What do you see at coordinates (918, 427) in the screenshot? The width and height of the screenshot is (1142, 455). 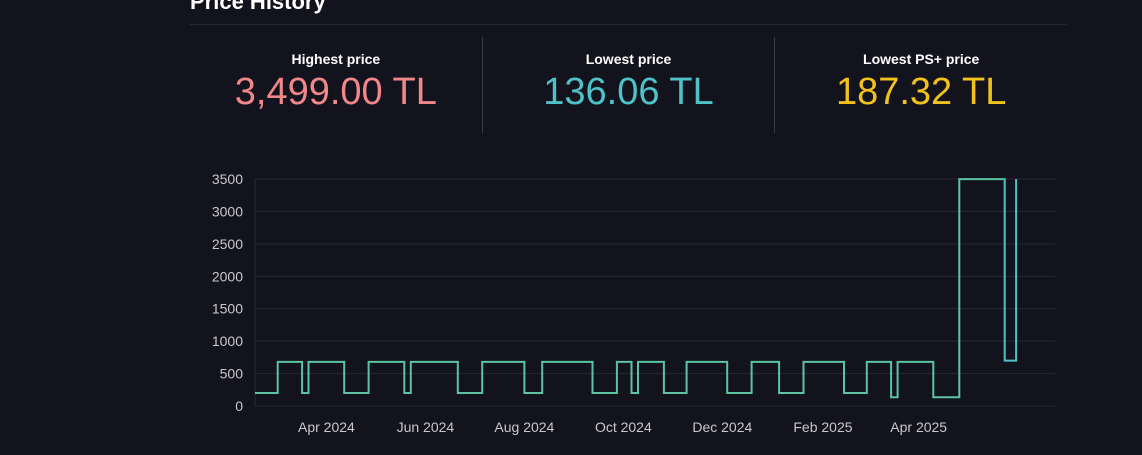 I see `x-tick-label: Apr 2025` at bounding box center [918, 427].